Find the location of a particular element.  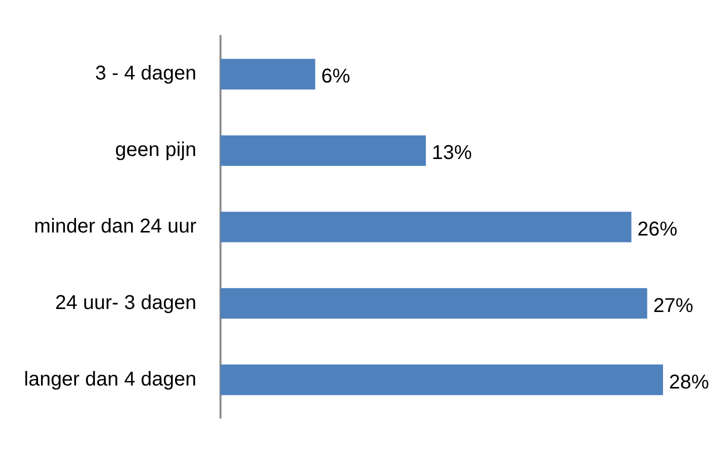

y-tick-label: 3 - 4 dagen is located at coordinates (145, 73).